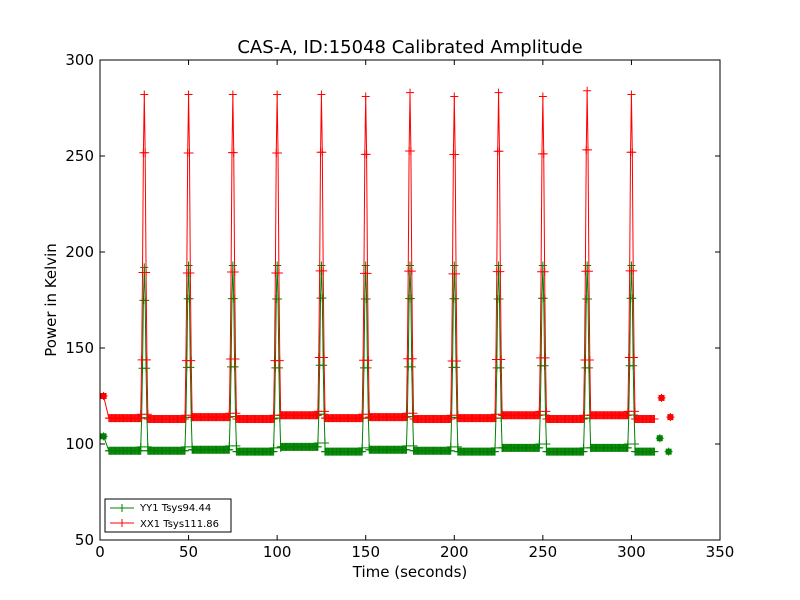  What do you see at coordinates (79, 444) in the screenshot?
I see `y-tick-label: 100` at bounding box center [79, 444].